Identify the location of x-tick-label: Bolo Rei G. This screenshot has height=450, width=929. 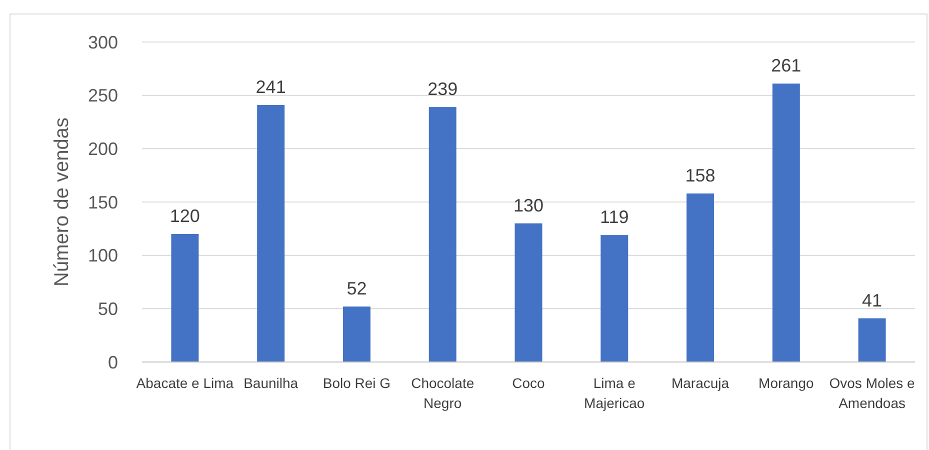
(356, 383).